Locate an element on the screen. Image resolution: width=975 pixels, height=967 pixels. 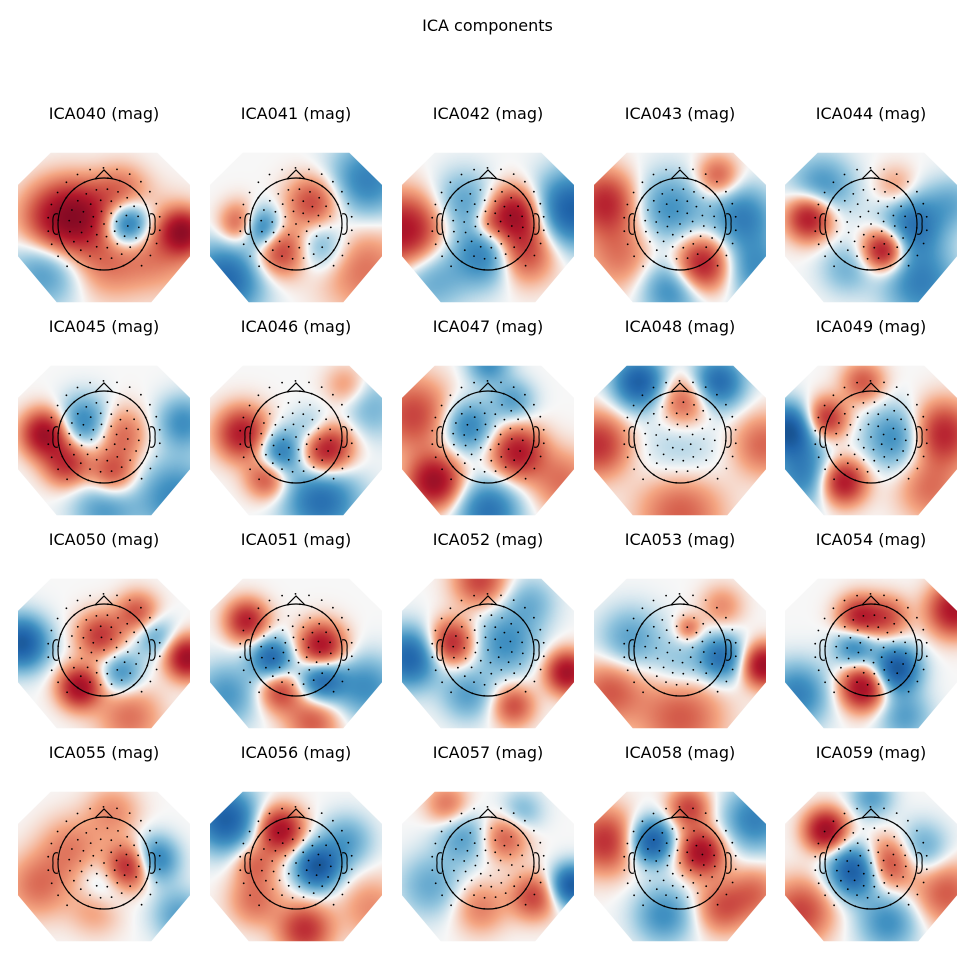
topomap-panel: ICA041 (mag) is located at coordinates (296, 204).